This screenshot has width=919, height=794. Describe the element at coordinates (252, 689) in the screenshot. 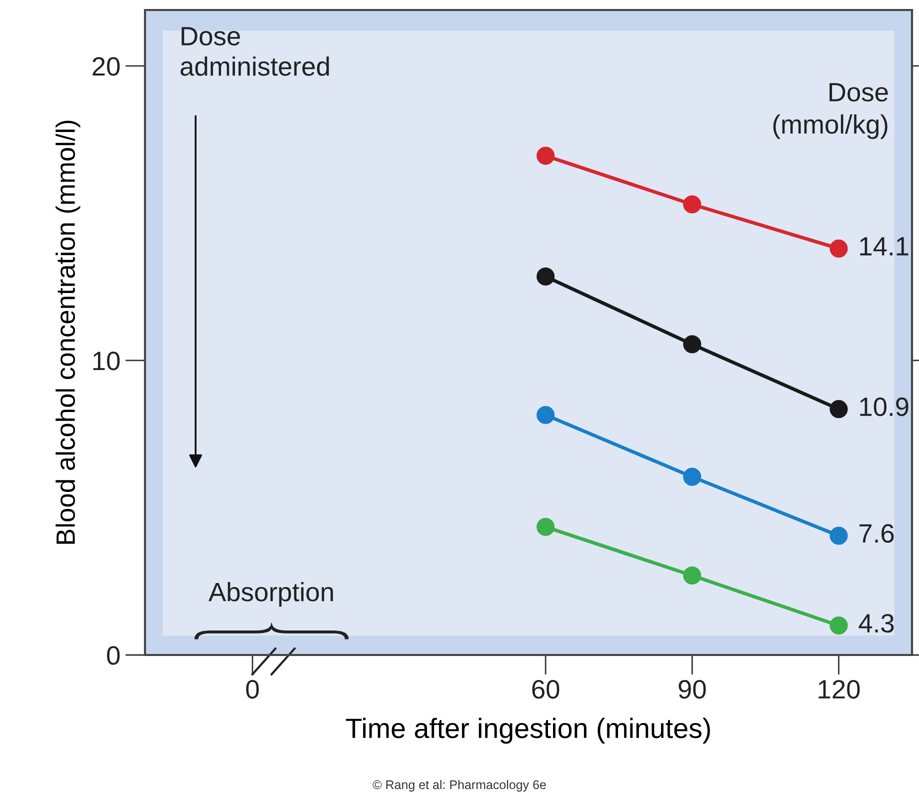

I see `x-tick-label: 0` at that location.